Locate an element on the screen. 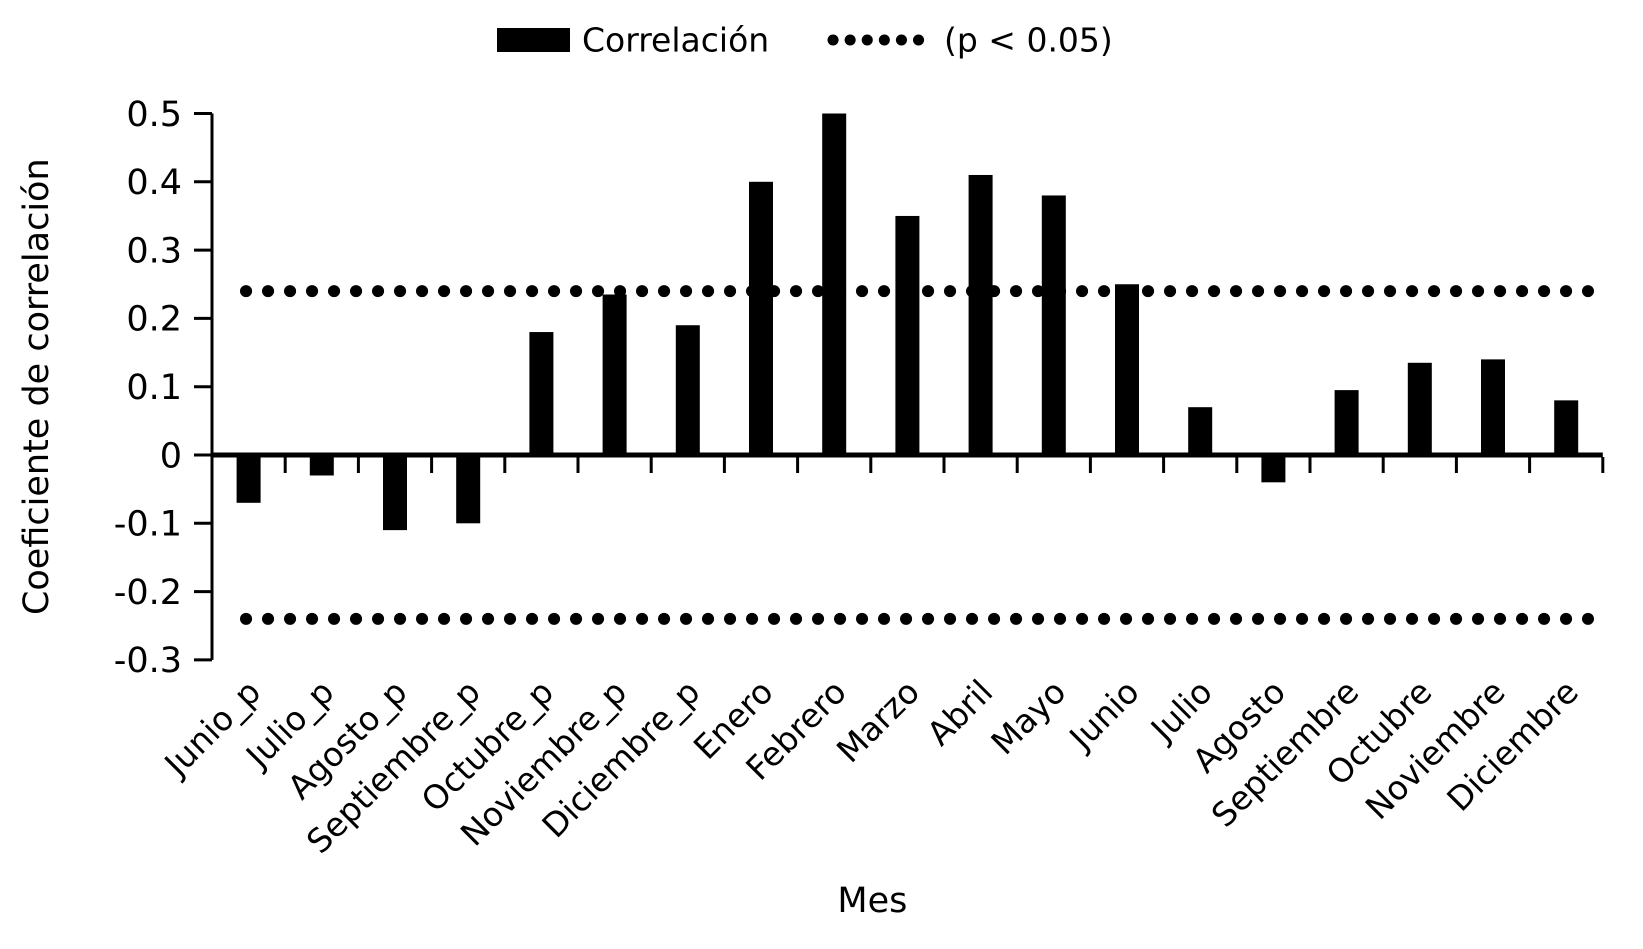 The height and width of the screenshot is (949, 1643). y-tick-label: 0.3 is located at coordinates (154, 251).